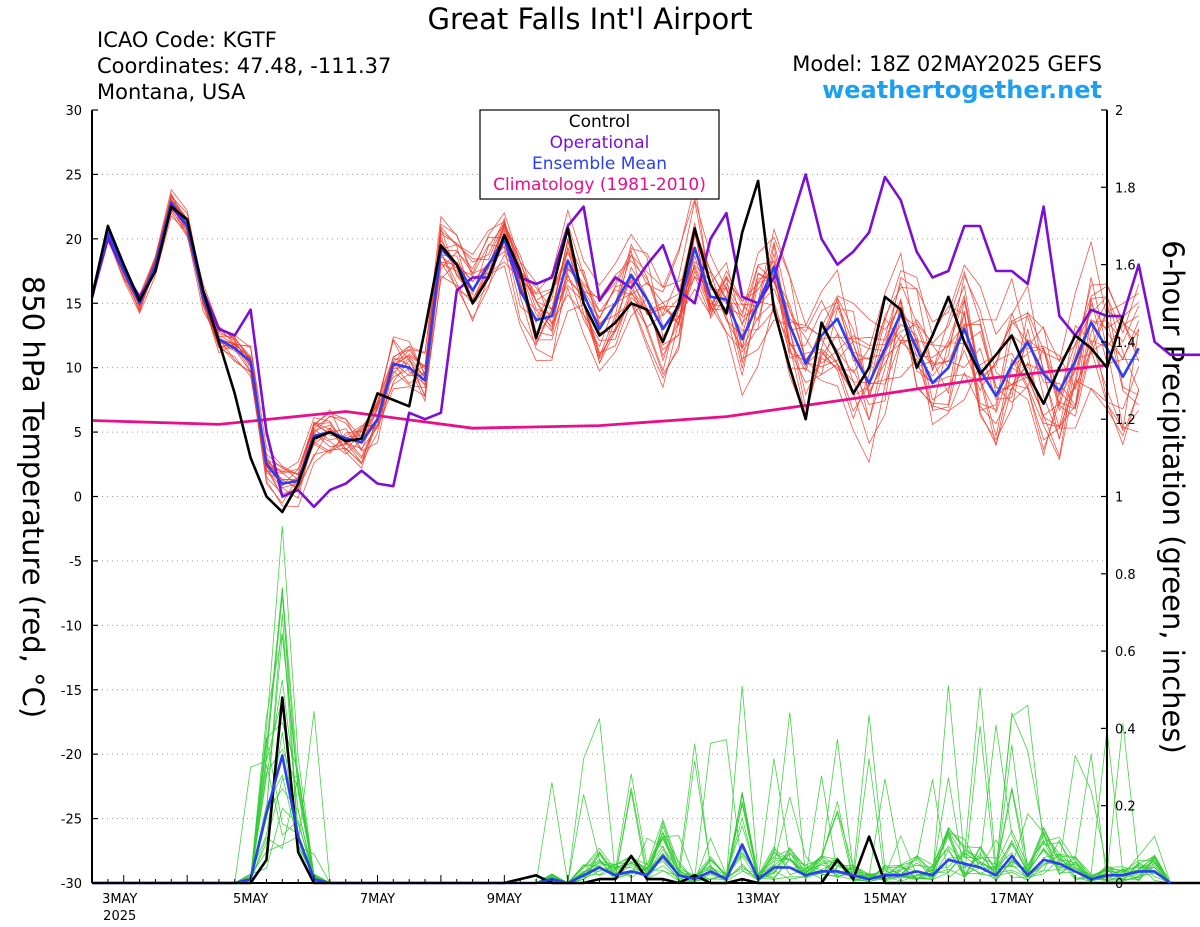  Describe the element at coordinates (1125, 266) in the screenshot. I see `y2-tick-label: 1.6` at that location.